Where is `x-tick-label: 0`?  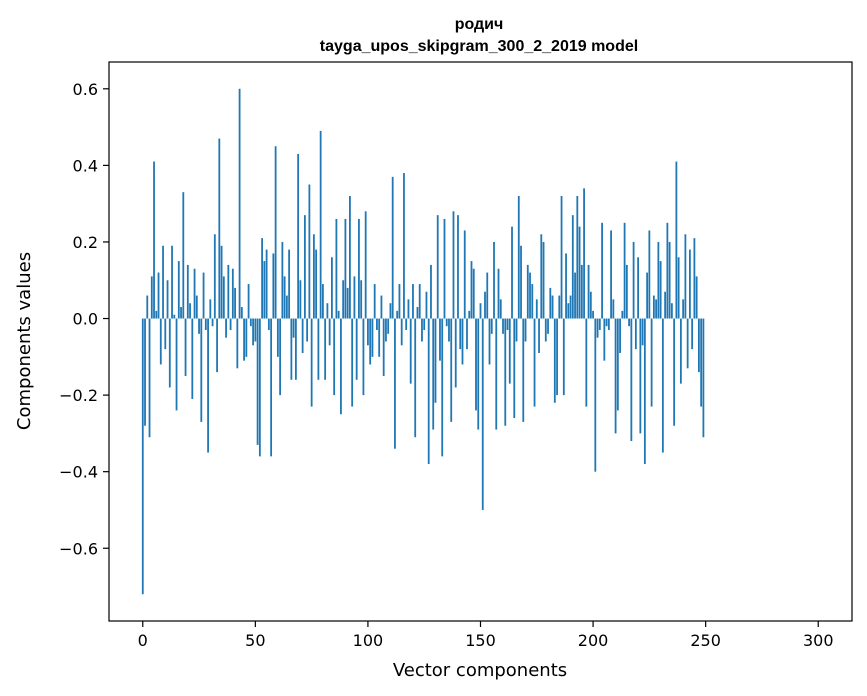 x-tick-label: 0 is located at coordinates (143, 640).